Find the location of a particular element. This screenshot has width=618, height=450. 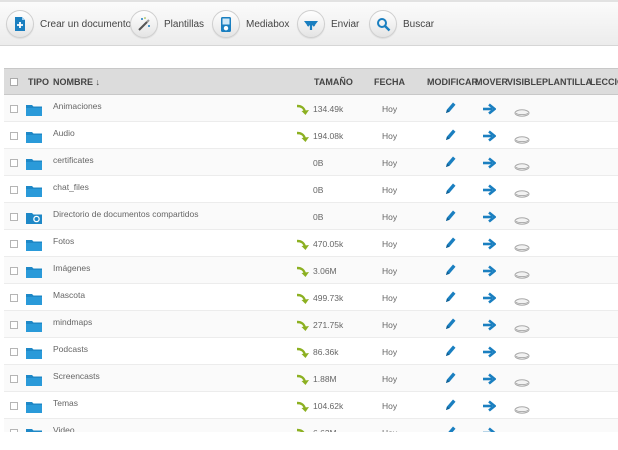

mediabox-button: Mediabox is located at coordinates (250, 24).